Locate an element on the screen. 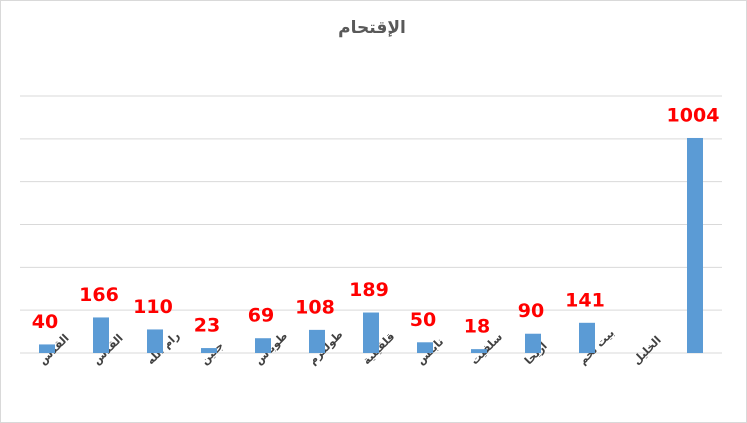 The image size is (747, 423). data-label: 141 is located at coordinates (585, 300).